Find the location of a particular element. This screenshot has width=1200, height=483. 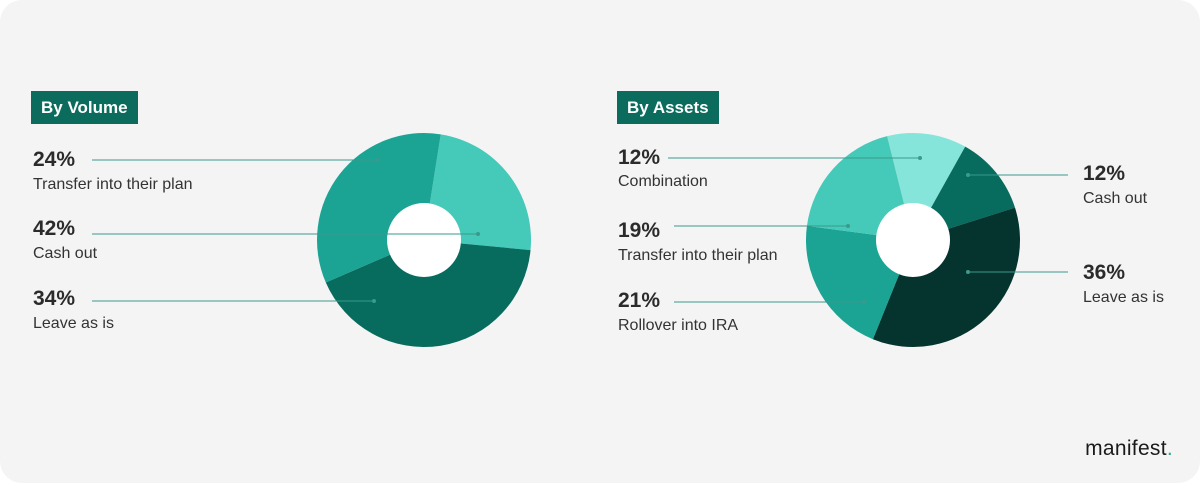

volume-transfer-pct: 24% is located at coordinates (54, 159).